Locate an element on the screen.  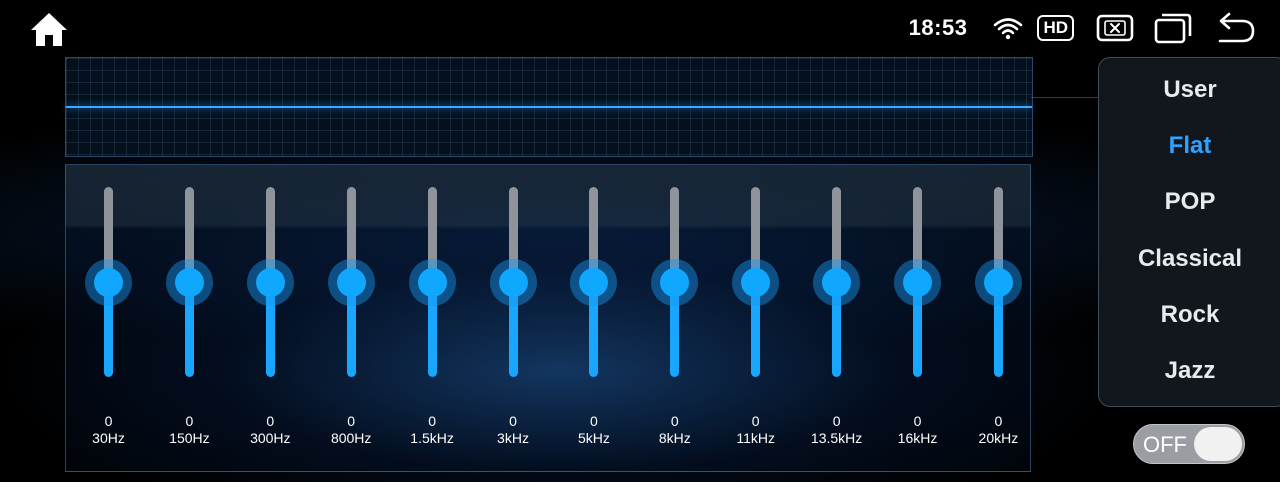
home-button is located at coordinates (49, 30).